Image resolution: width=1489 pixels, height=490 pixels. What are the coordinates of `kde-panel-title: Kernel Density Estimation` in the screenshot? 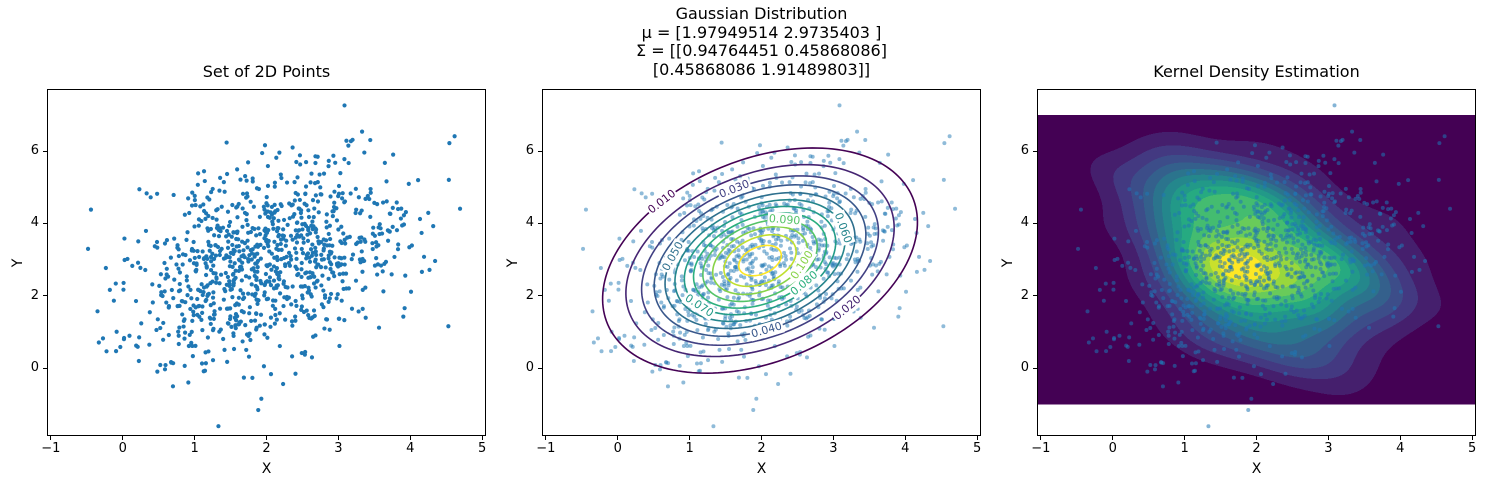 It's located at (1256, 71).